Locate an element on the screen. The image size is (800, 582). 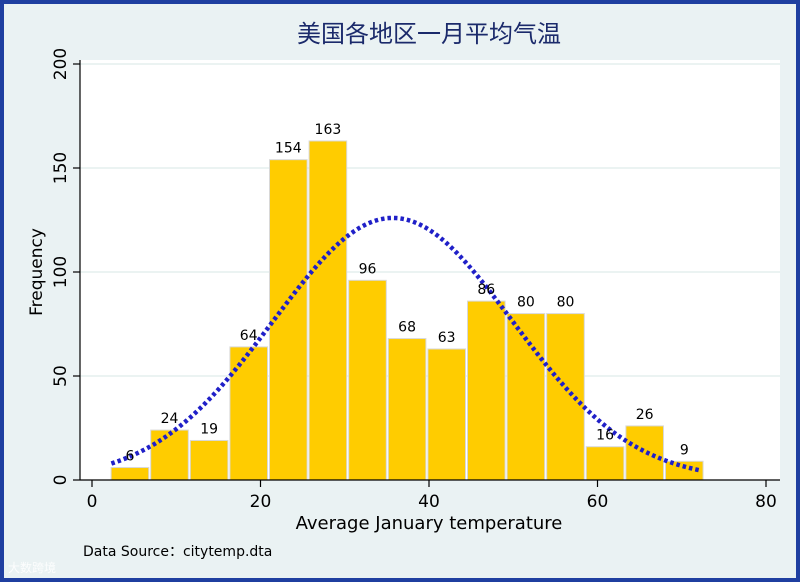
x-tick-label: 0 is located at coordinates (92, 502).